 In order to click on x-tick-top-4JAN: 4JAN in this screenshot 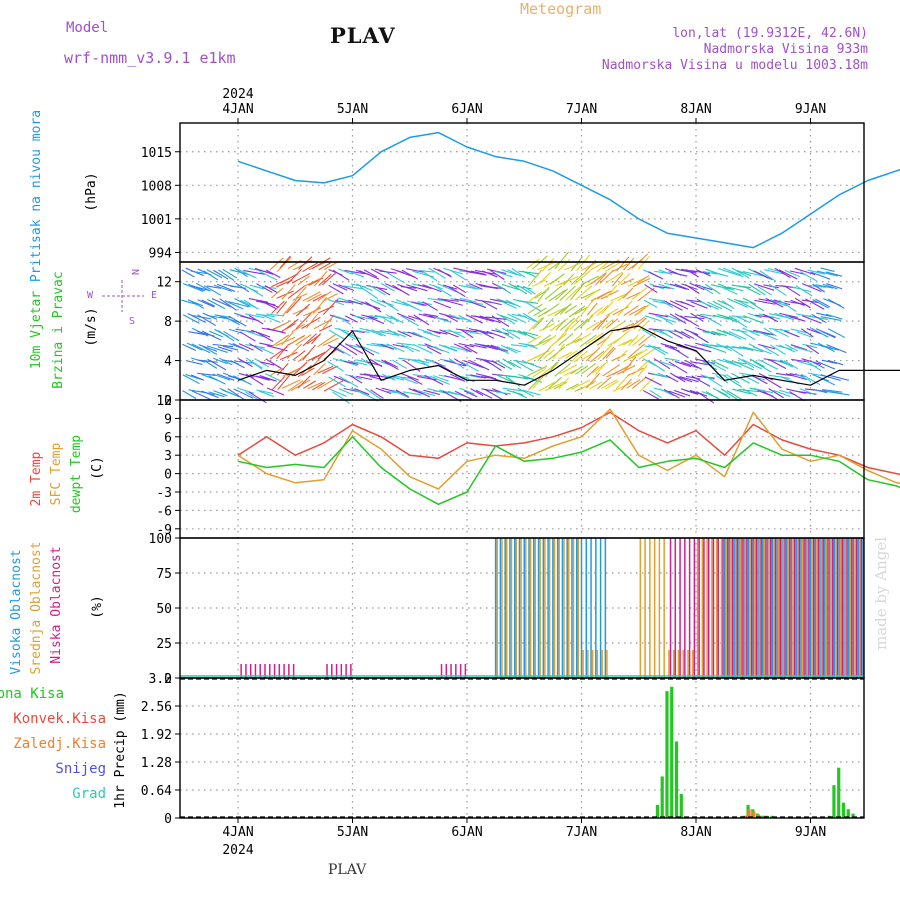, I will do `click(237, 109)`.